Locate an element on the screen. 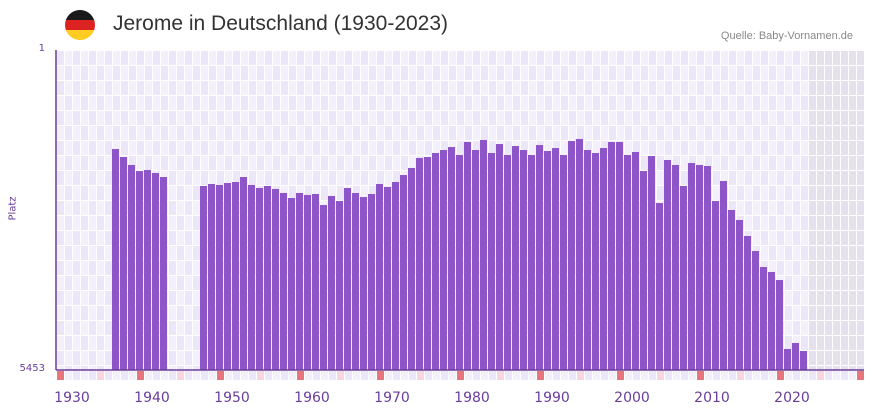  y-tick-label-bottom: 5453 is located at coordinates (32, 368).